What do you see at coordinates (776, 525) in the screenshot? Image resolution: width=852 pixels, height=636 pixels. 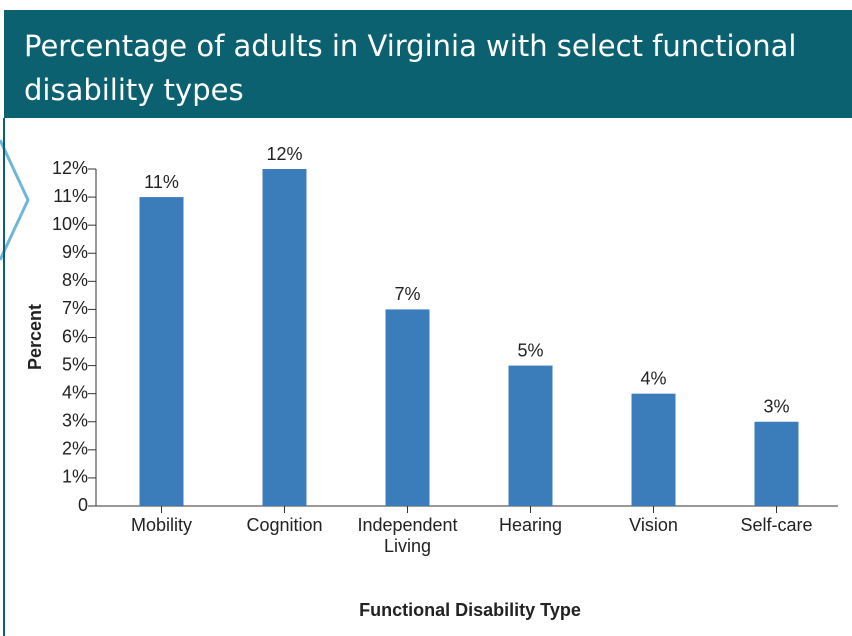 I see `x-tick-label: Self-care` at bounding box center [776, 525].